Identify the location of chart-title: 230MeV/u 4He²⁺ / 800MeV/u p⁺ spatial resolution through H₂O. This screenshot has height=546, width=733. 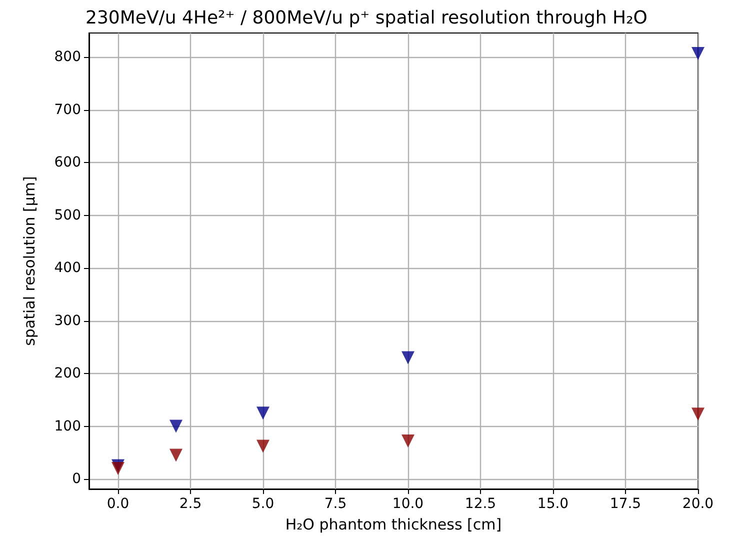
(367, 18).